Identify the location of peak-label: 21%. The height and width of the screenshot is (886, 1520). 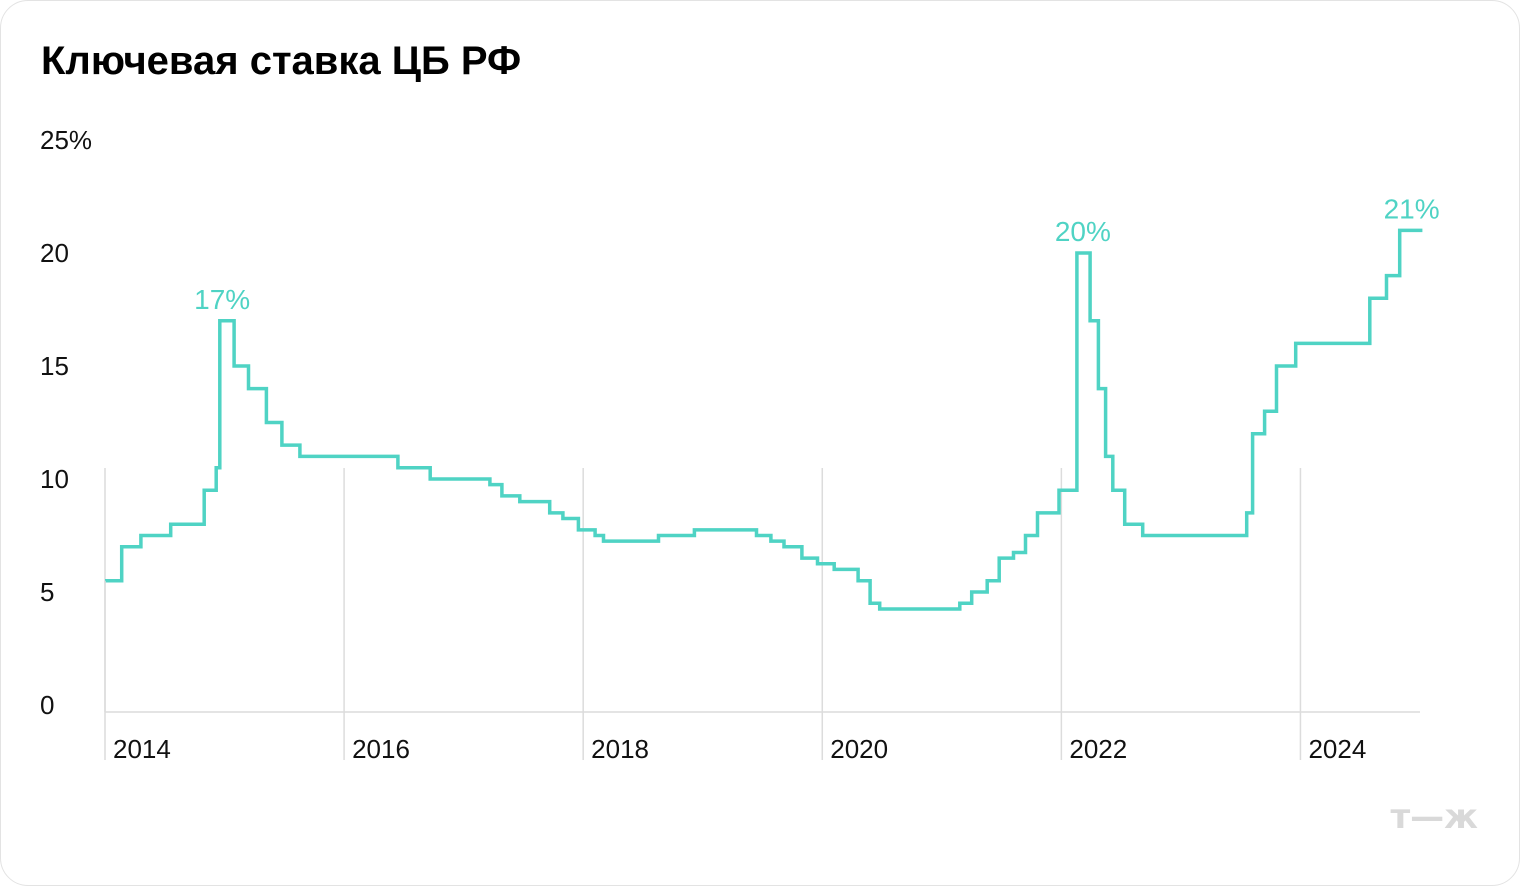
(1412, 208).